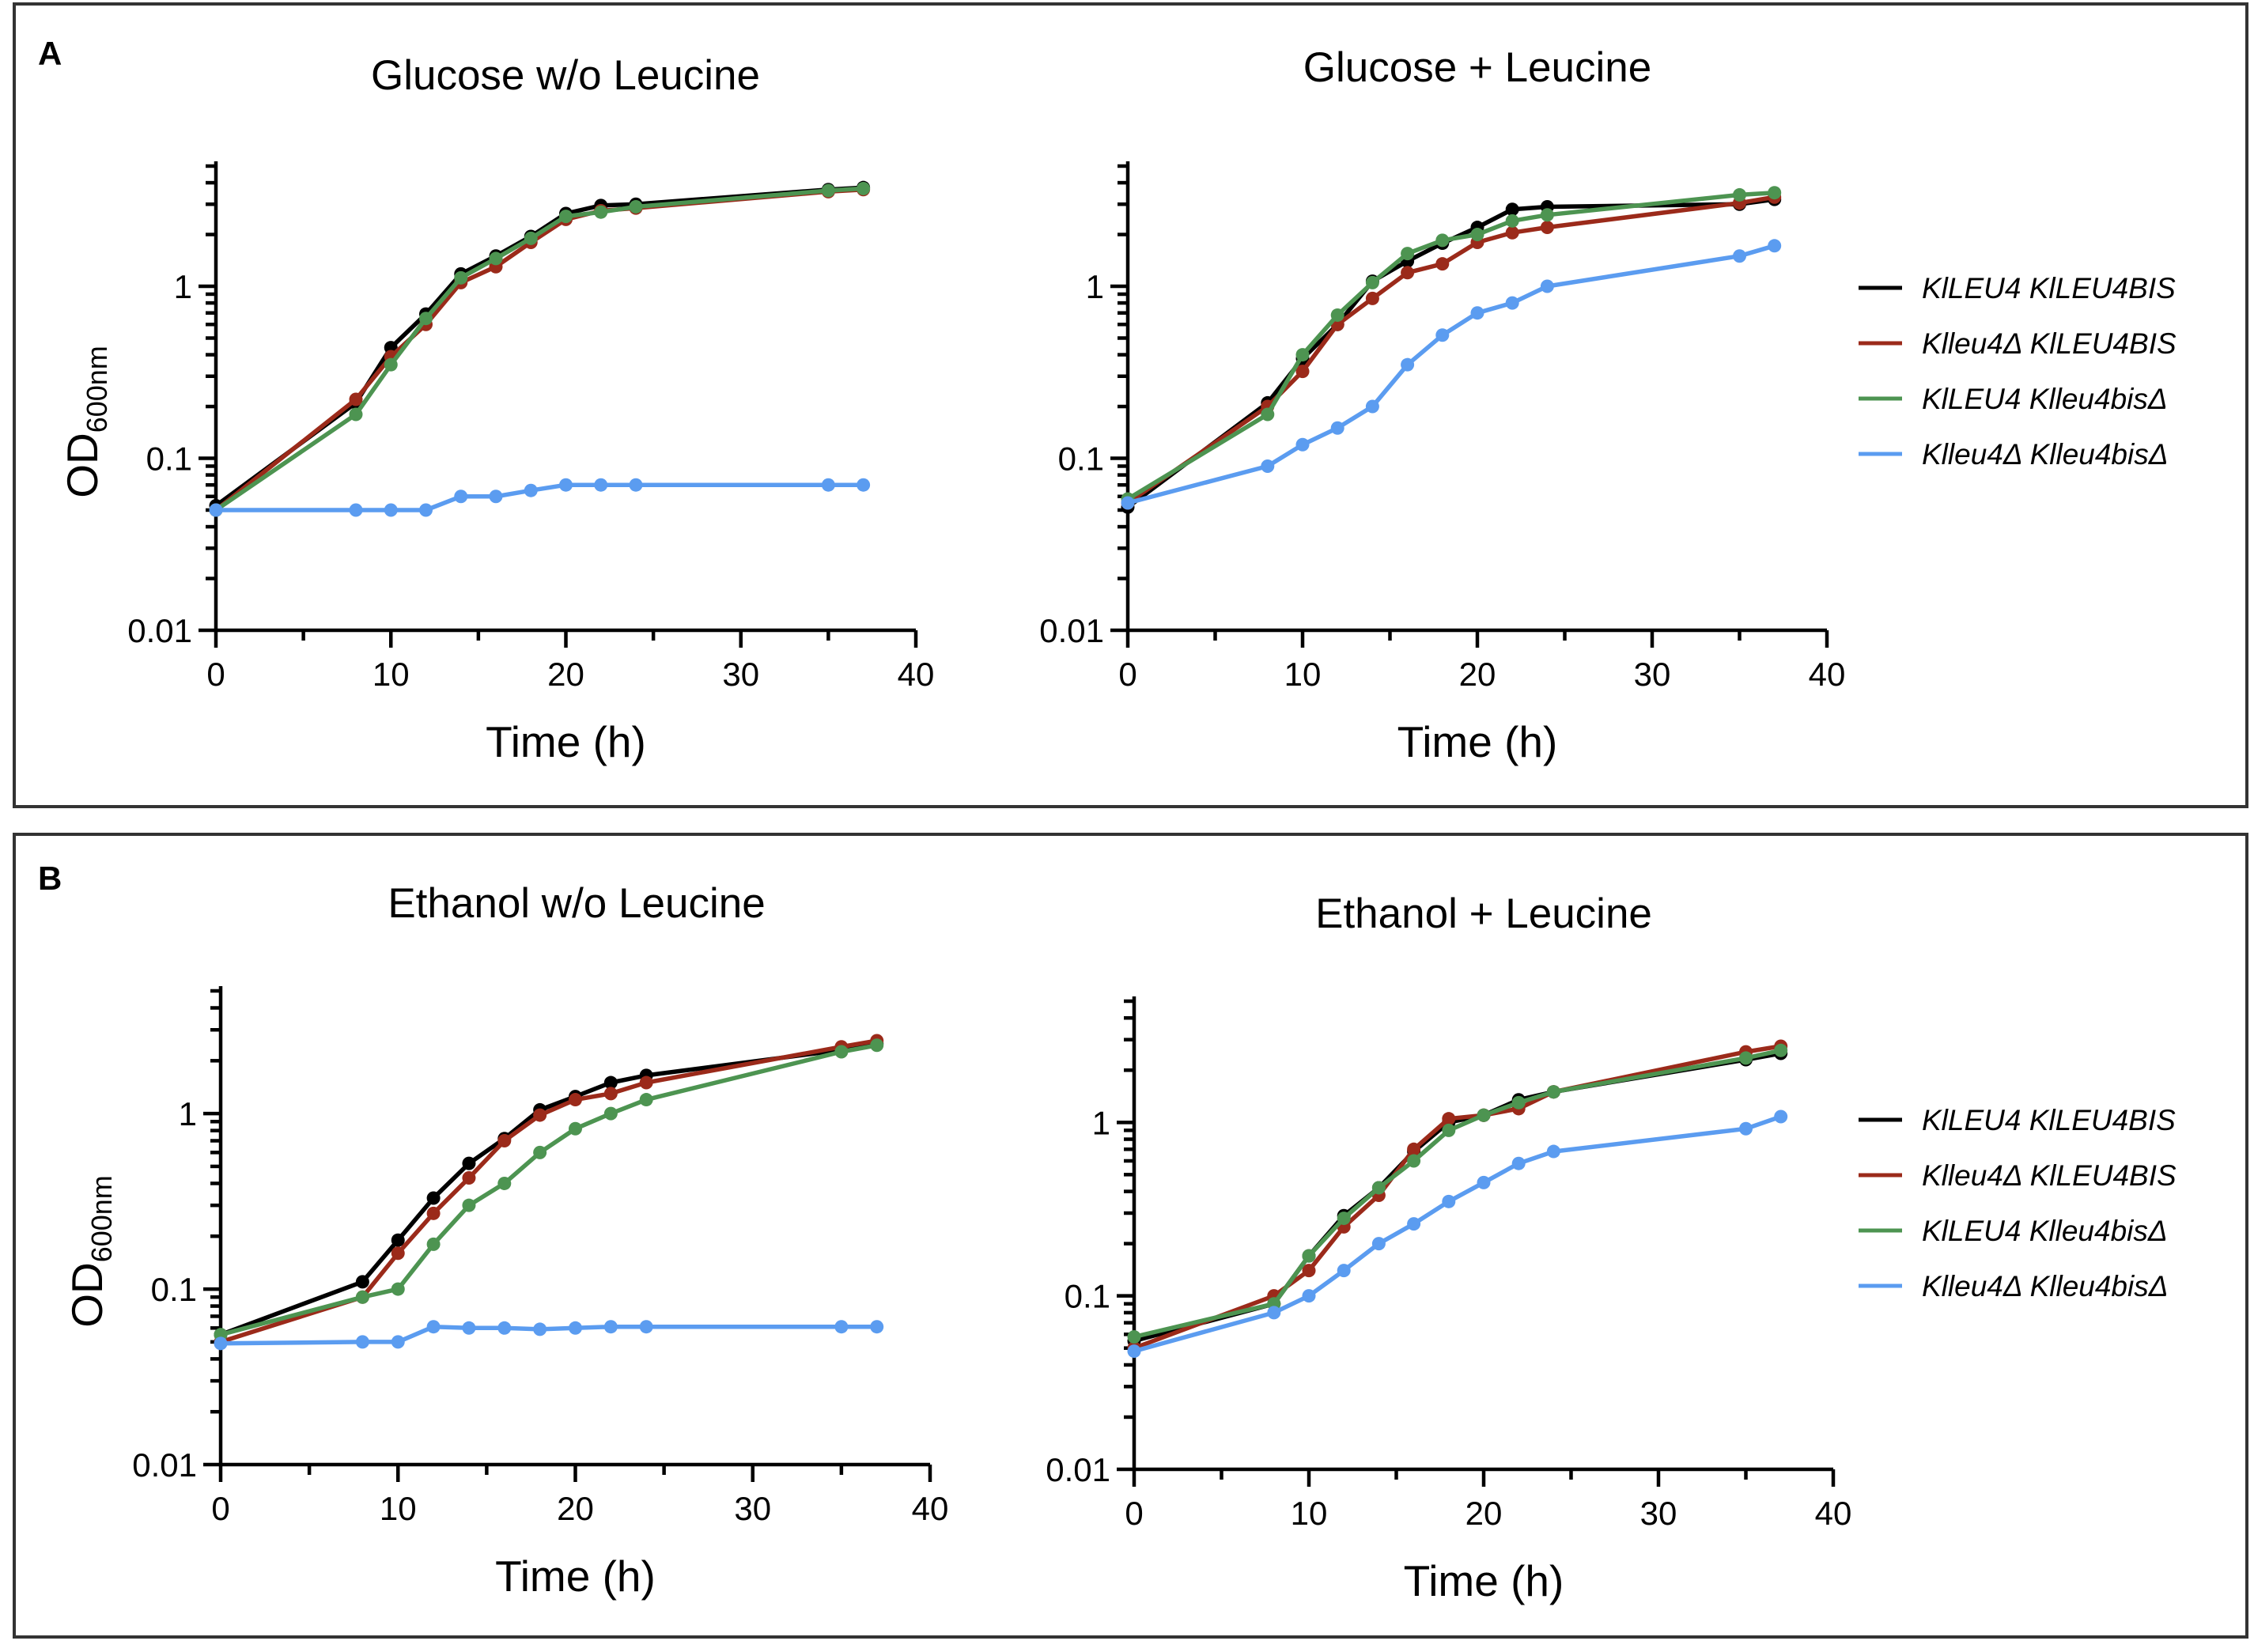  I want to click on legend-label: KlLEU4 KlLEU4BIS, so click(2049, 288).